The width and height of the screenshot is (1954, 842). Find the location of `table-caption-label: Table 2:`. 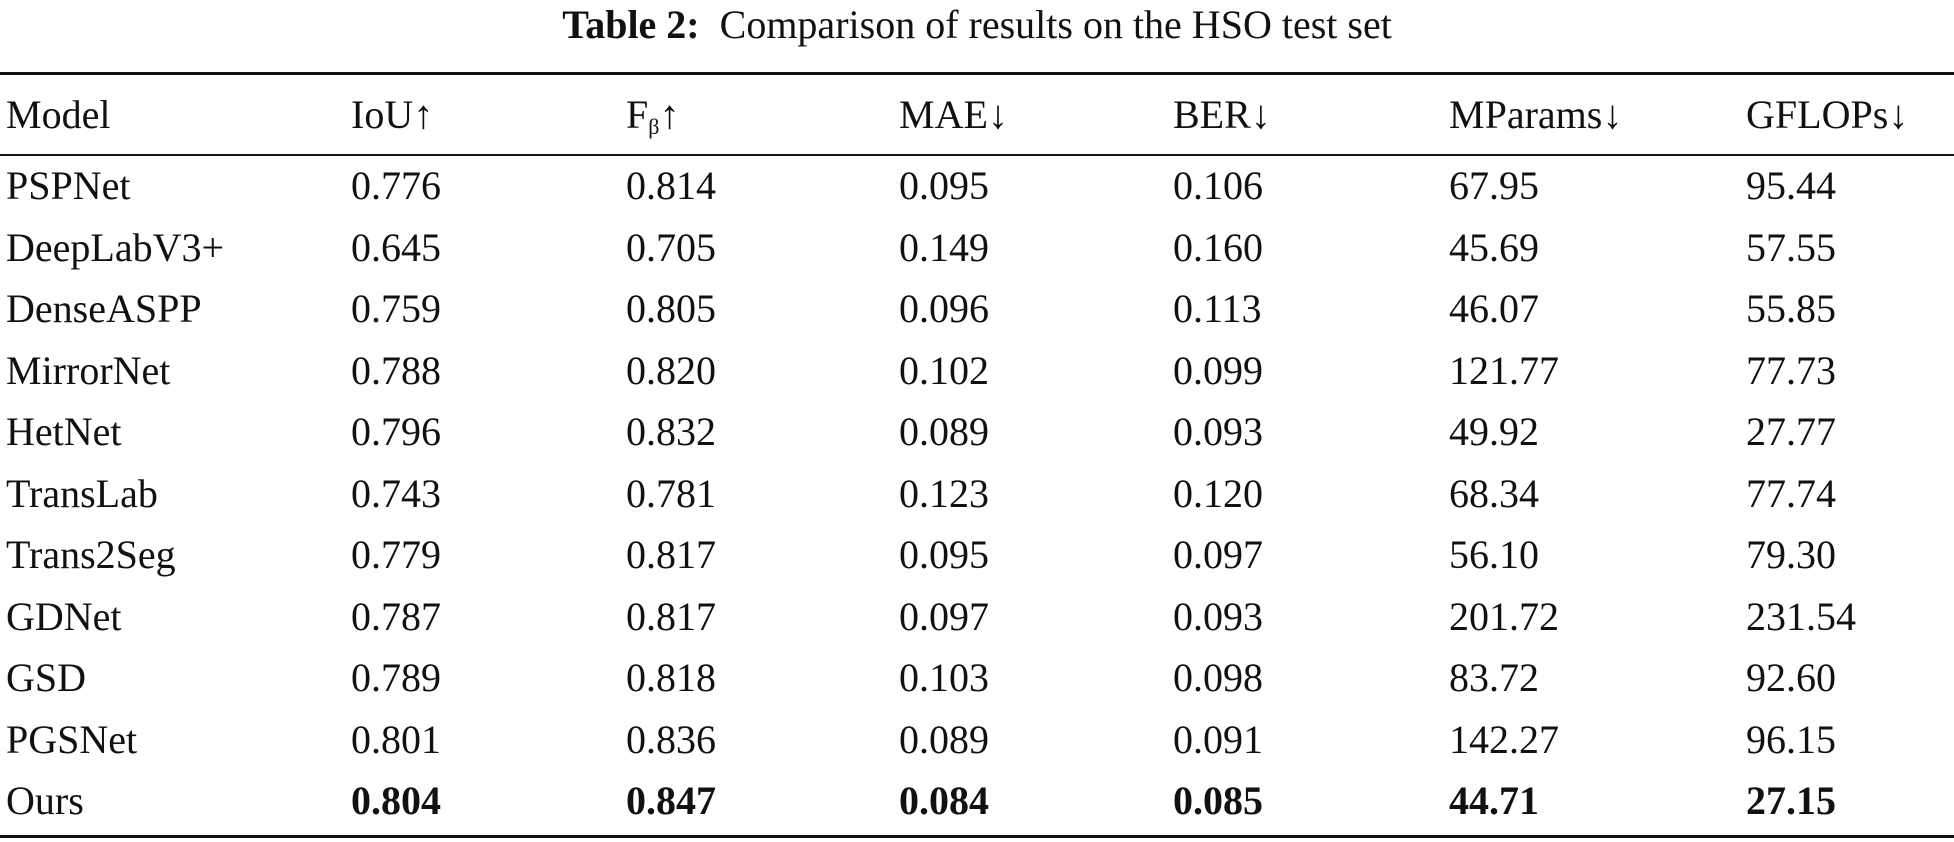

table-caption-label: Table 2: is located at coordinates (631, 24).